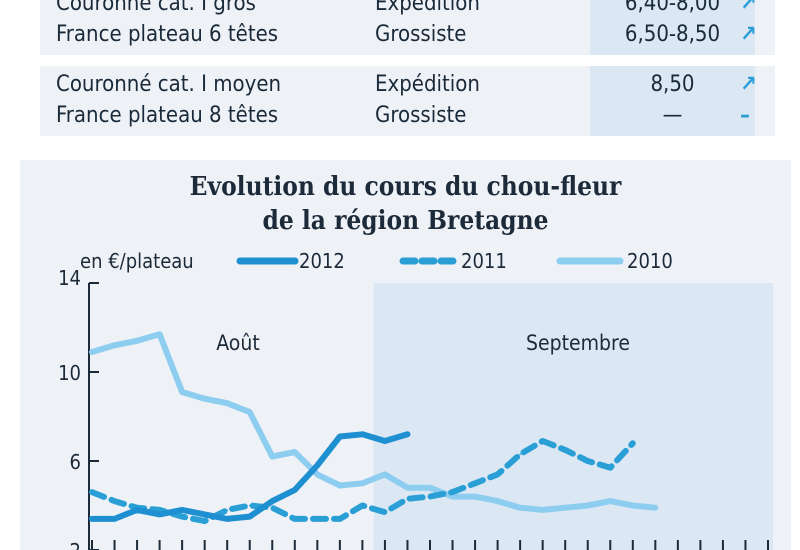  I want to click on product-cell: Couronné cat. I moyen, so click(169, 84).